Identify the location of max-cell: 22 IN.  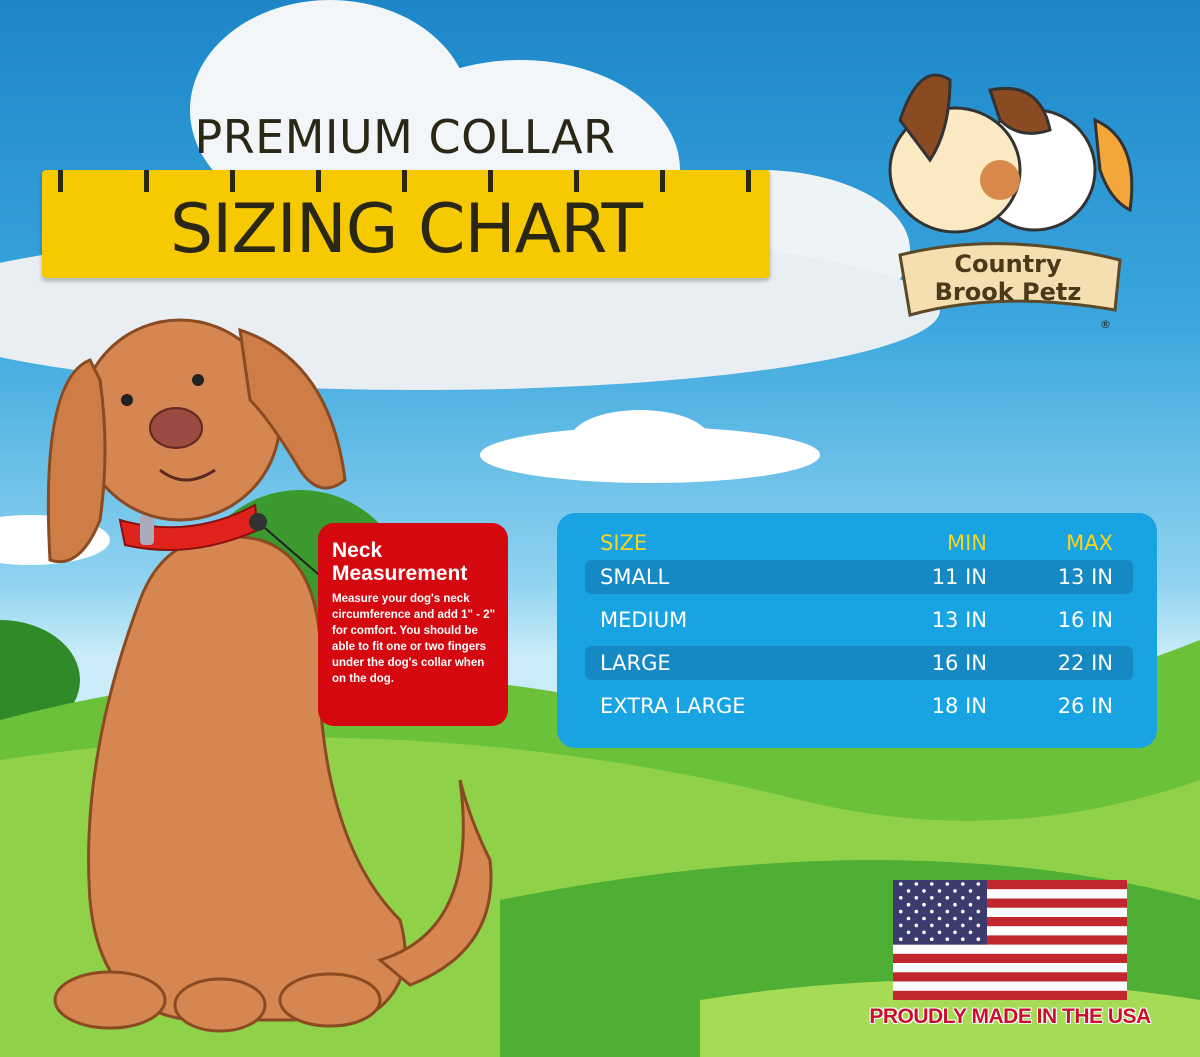
(1085, 663).